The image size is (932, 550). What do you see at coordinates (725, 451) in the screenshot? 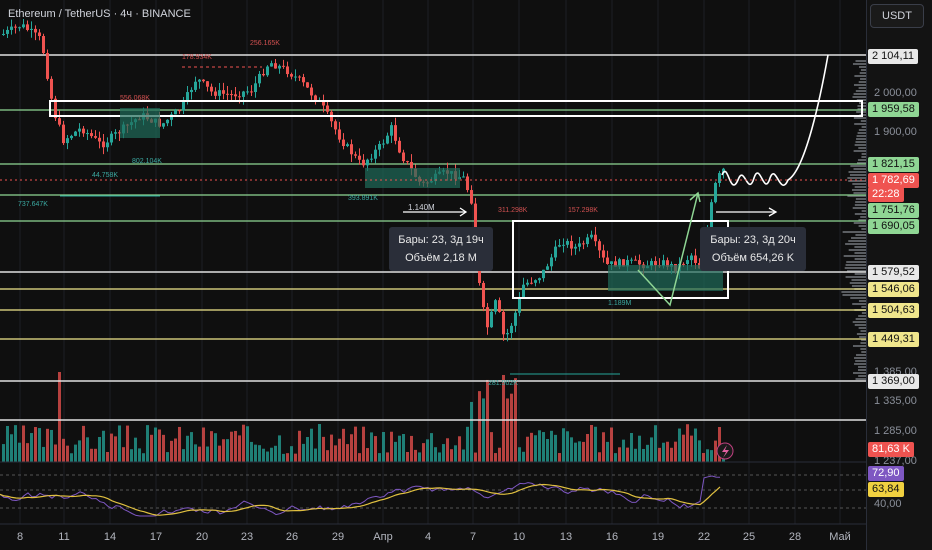
I see `lightning-icon` at bounding box center [725, 451].